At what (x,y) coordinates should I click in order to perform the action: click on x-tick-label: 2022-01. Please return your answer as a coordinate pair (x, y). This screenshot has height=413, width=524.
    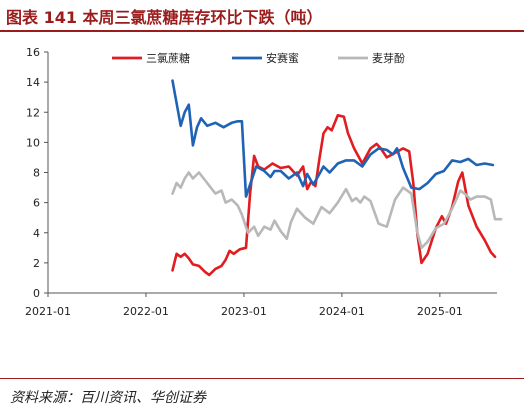
    Looking at the image, I should click on (146, 311).